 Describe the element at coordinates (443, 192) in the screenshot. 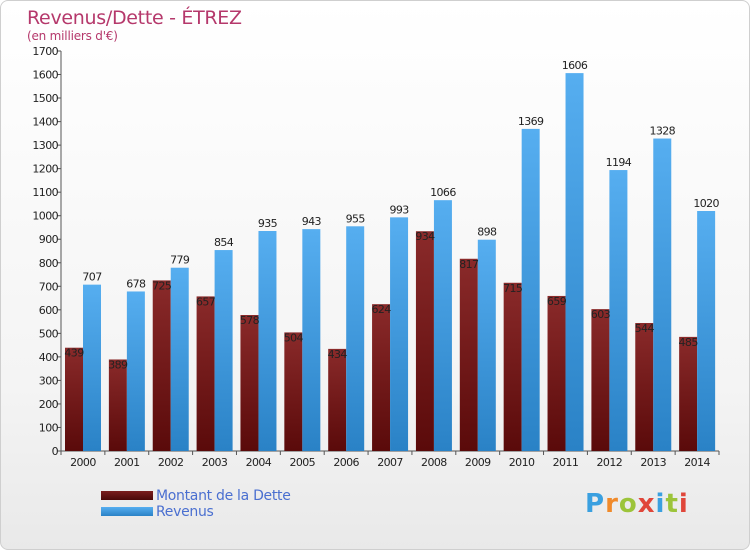

I see `data-label-revenus: 1066` at that location.